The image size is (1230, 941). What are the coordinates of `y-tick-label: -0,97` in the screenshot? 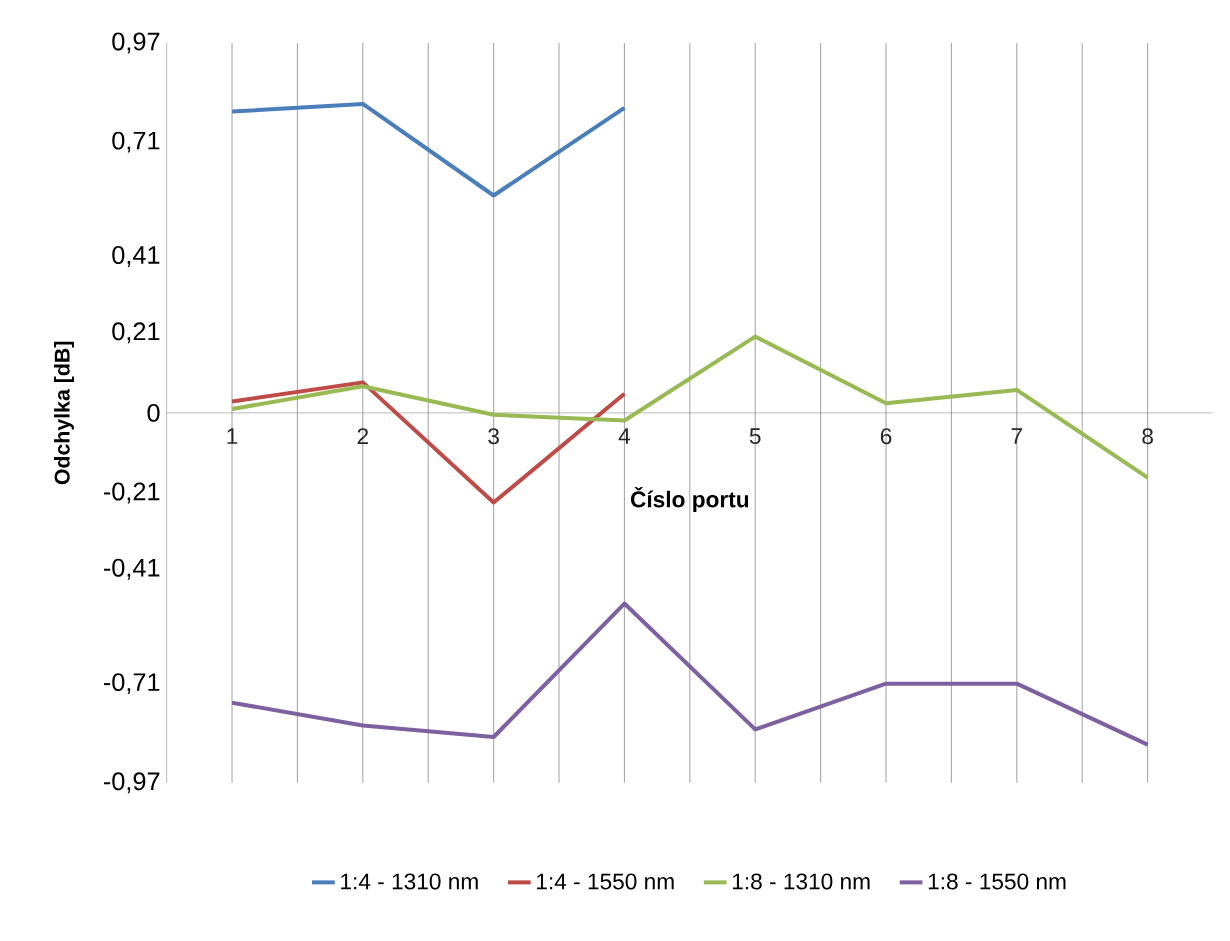 It's located at (131, 783).